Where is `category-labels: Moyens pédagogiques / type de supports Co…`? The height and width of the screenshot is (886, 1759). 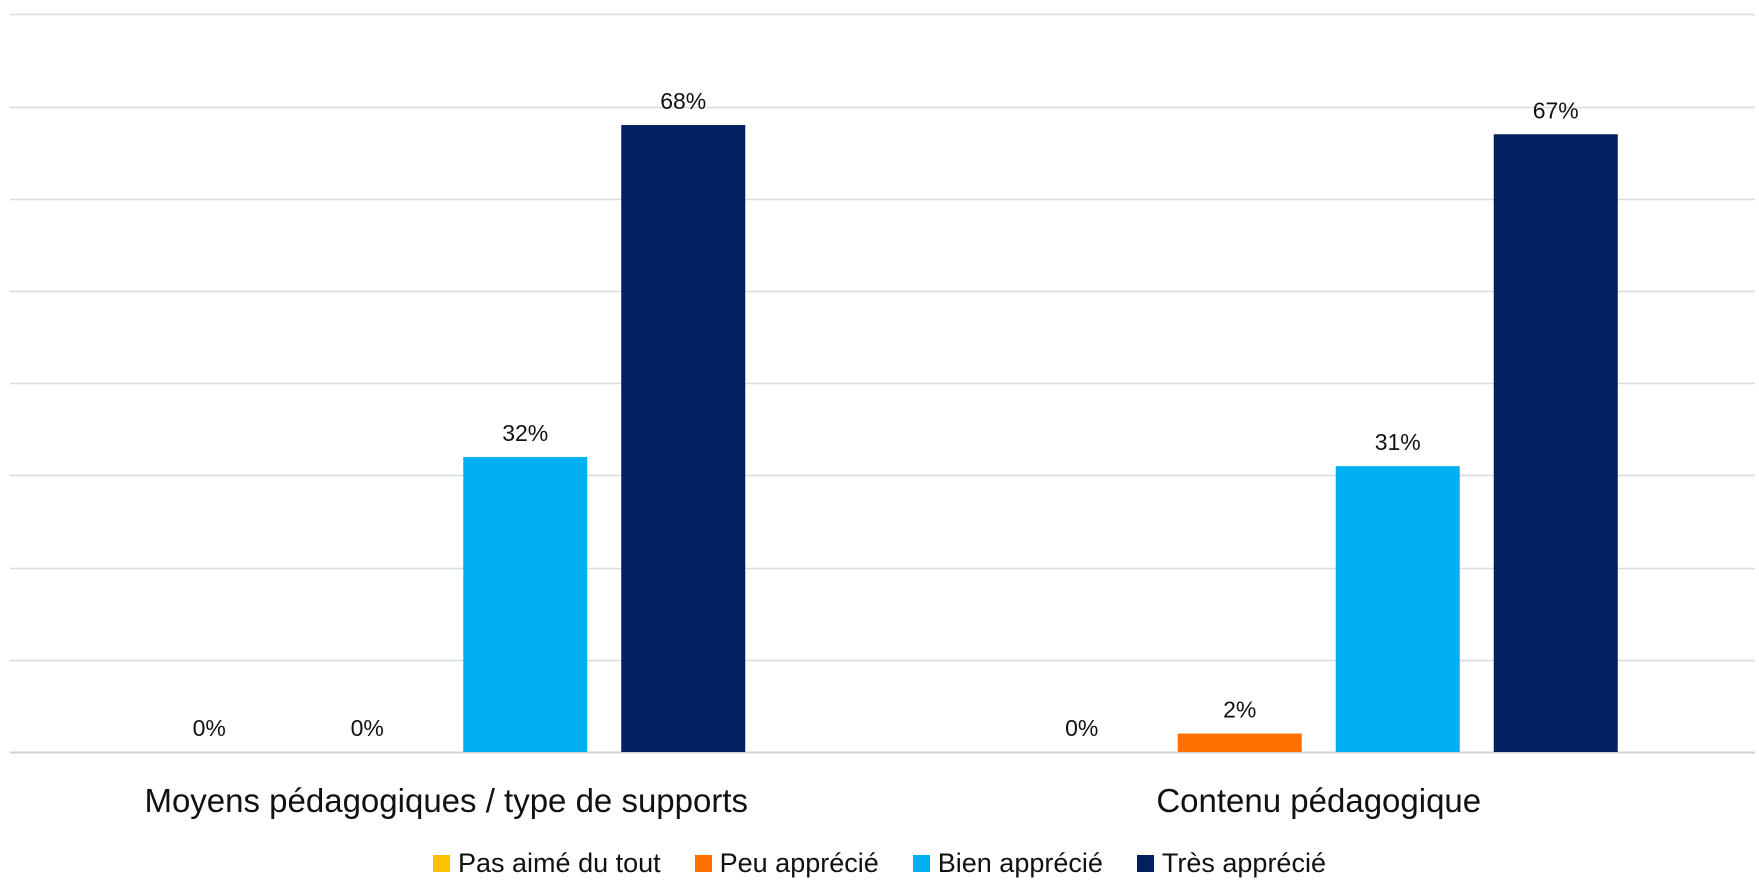 category-labels: Moyens pédagogiques / type de supports Co… is located at coordinates (812, 800).